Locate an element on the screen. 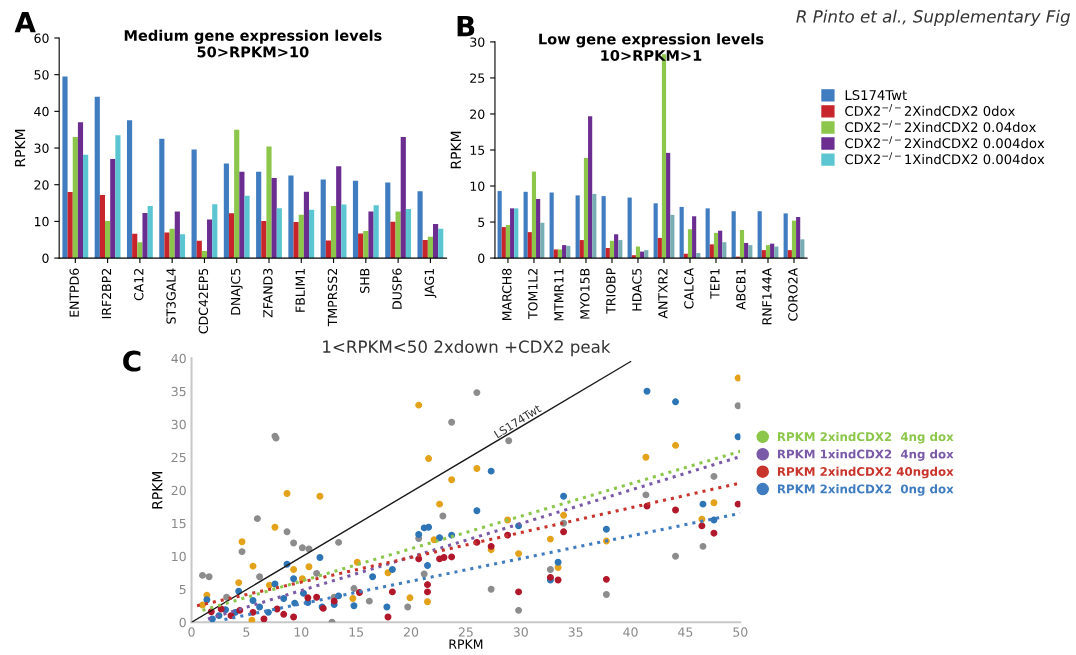 The height and width of the screenshot is (655, 1076). x-tick-label: ANTXR2 is located at coordinates (663, 294).